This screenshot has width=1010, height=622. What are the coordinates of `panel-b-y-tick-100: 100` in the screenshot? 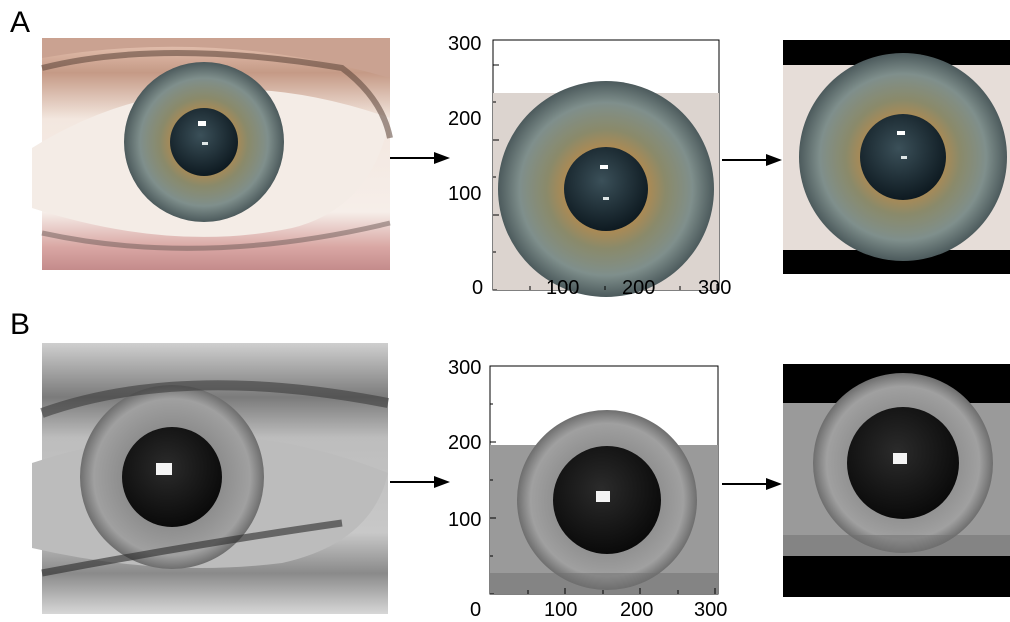 It's located at (465, 520).